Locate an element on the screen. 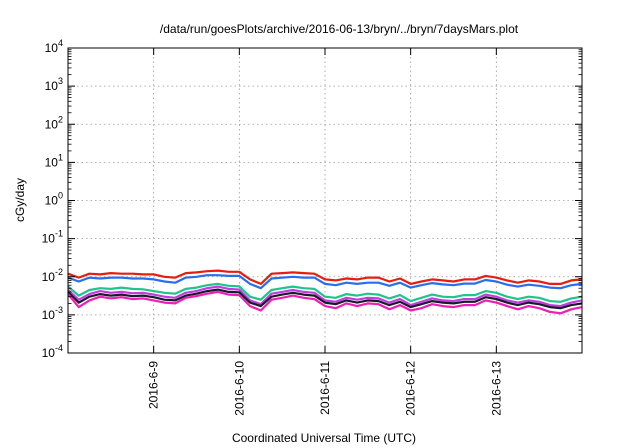 The height and width of the screenshot is (448, 640). x-tick-label: 2016-6-10 is located at coordinates (239, 388).